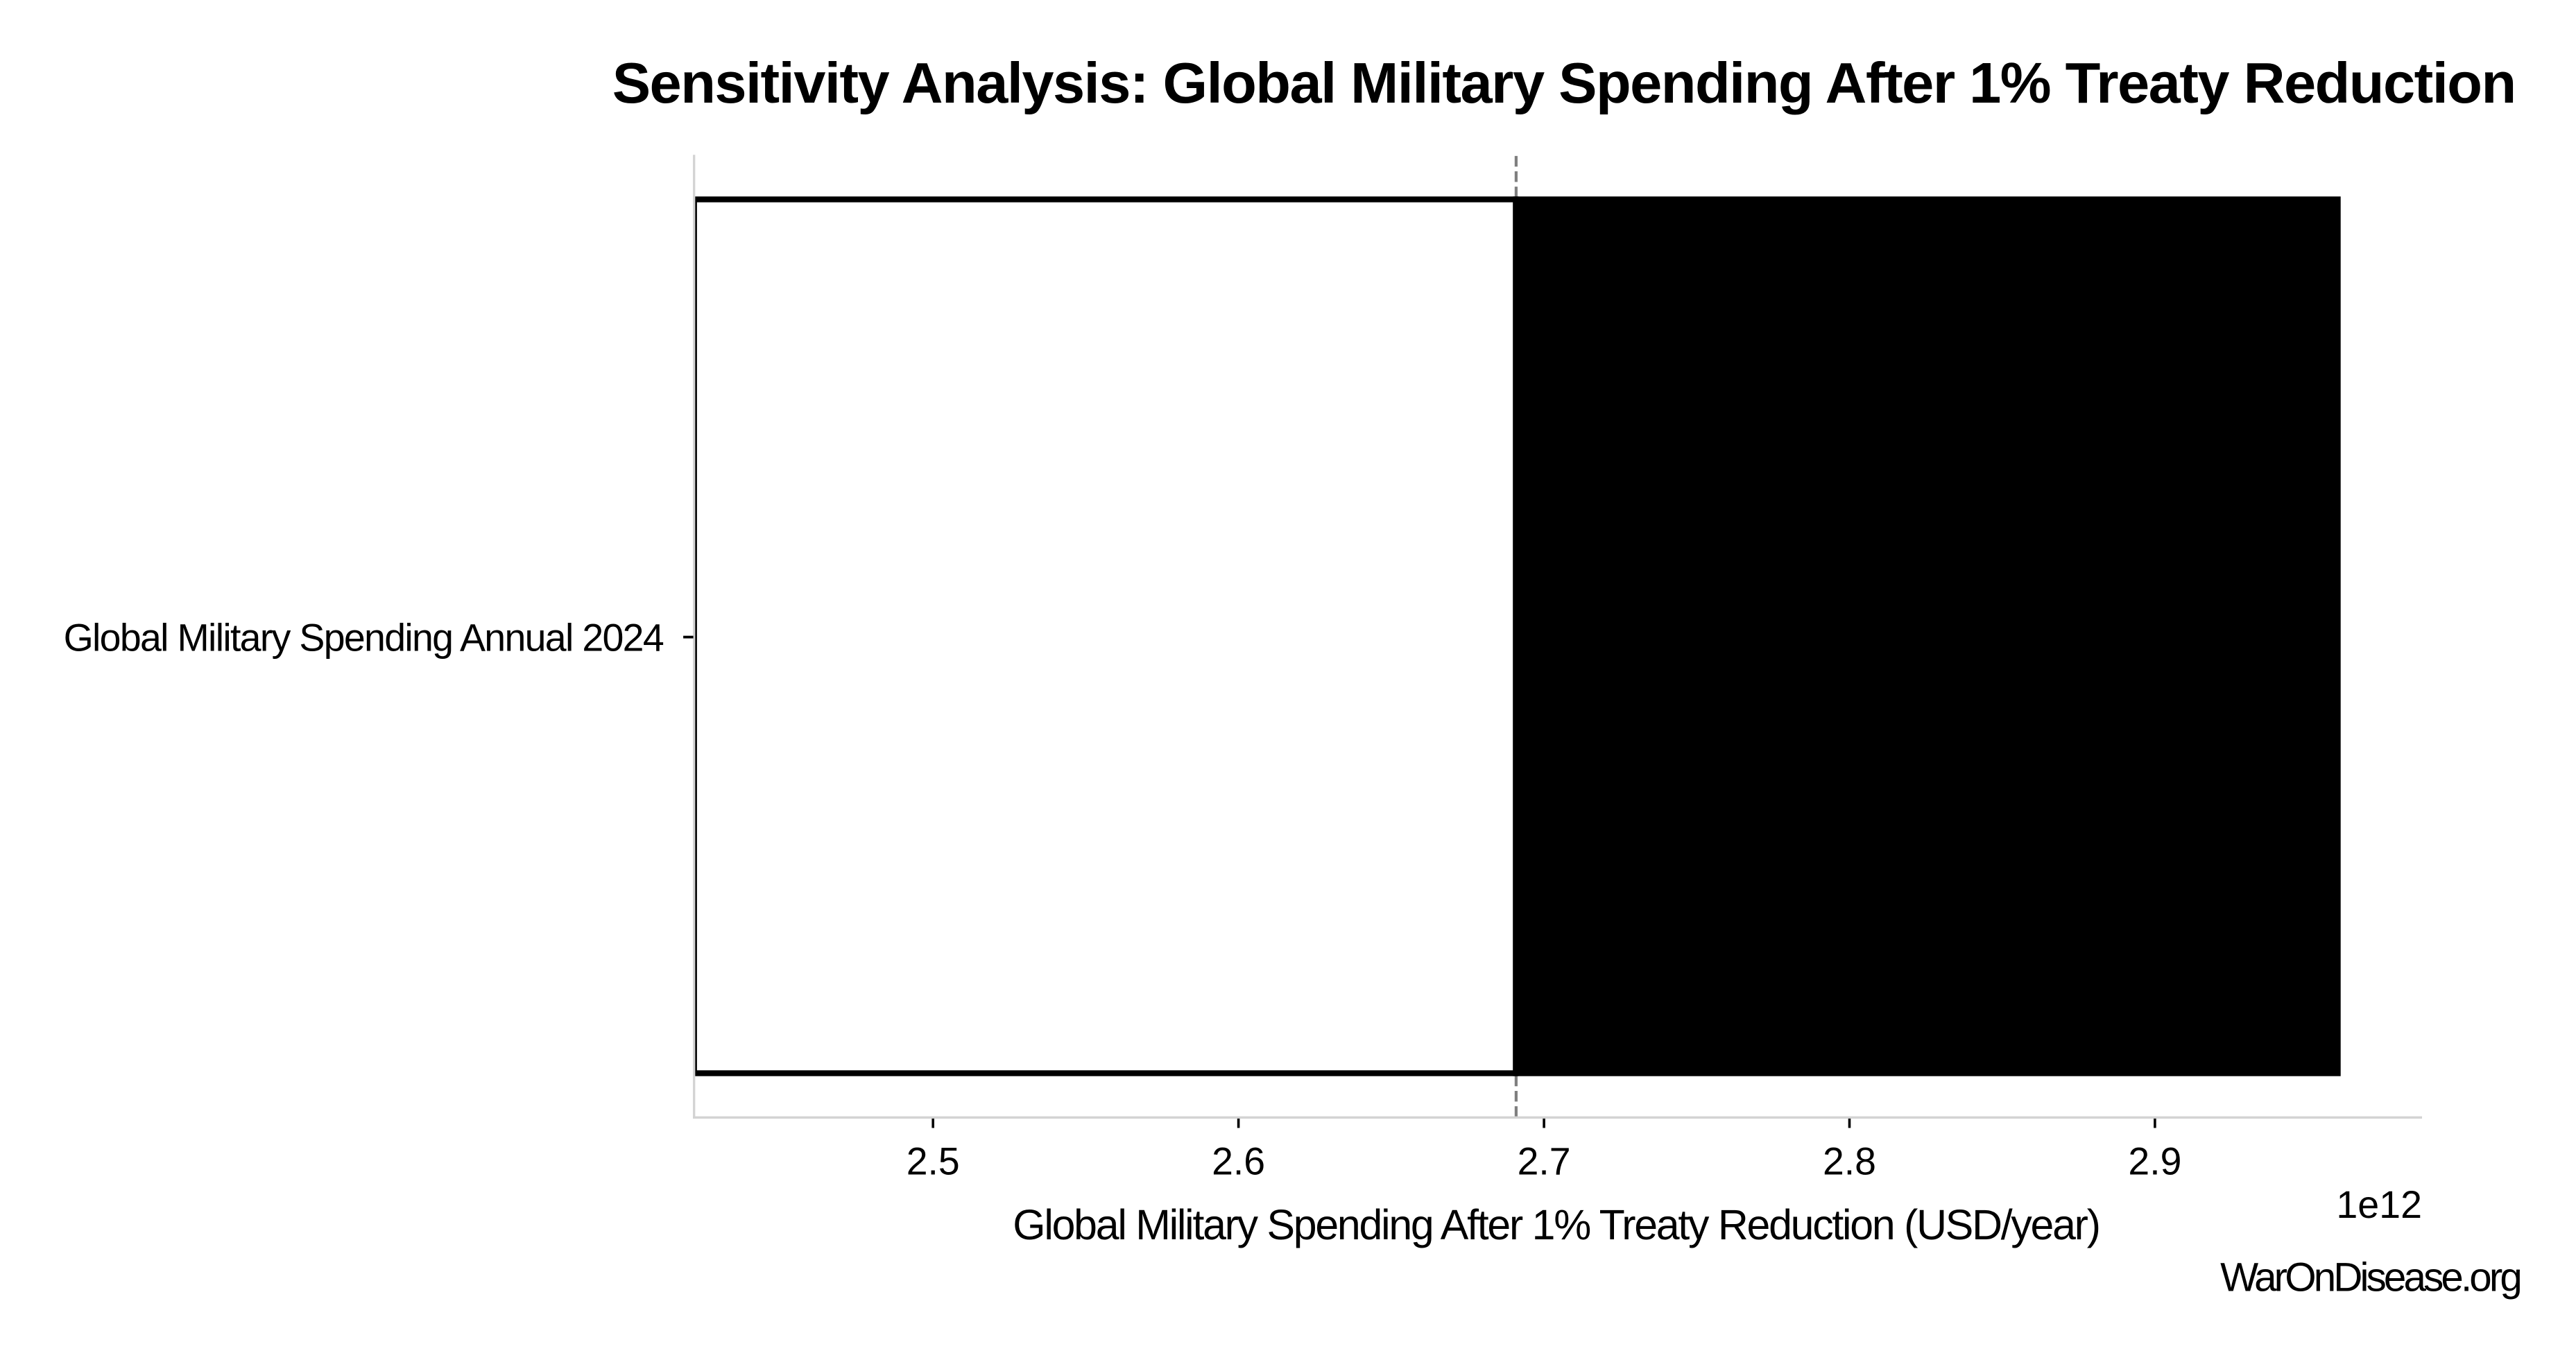 The image size is (2576, 1360). What do you see at coordinates (2379, 1204) in the screenshot?
I see `svg-text: 1e12` at bounding box center [2379, 1204].